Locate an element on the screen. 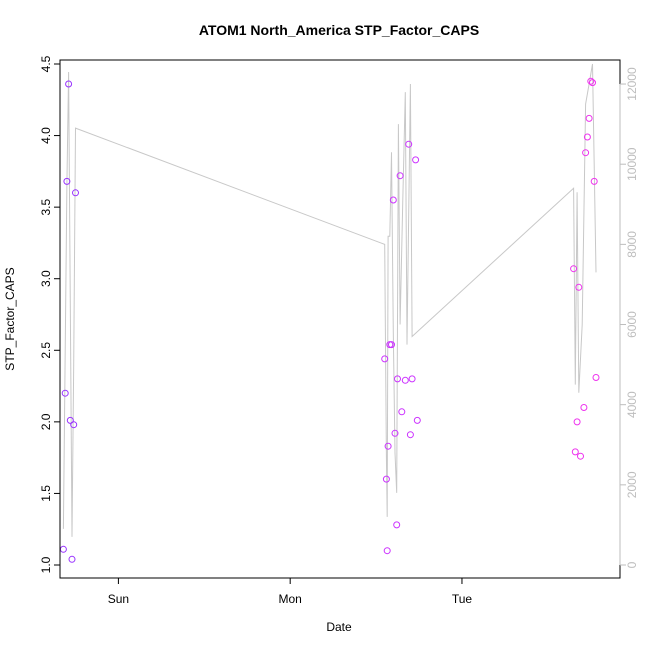 The image size is (650, 655). y-tick-label: 3.0 is located at coordinates (46, 278).